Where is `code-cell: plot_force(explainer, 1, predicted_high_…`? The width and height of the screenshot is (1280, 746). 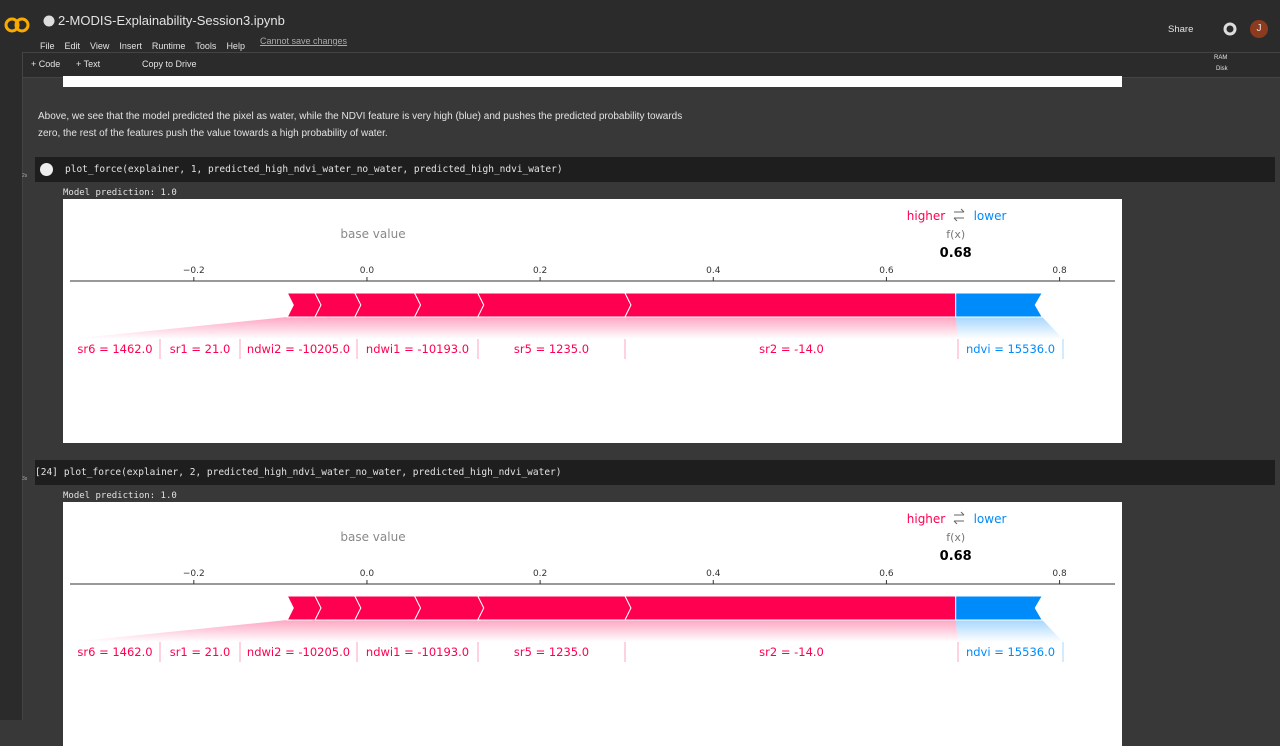
code-cell: plot_force(explainer, 1, predicted_high_… is located at coordinates (655, 169).